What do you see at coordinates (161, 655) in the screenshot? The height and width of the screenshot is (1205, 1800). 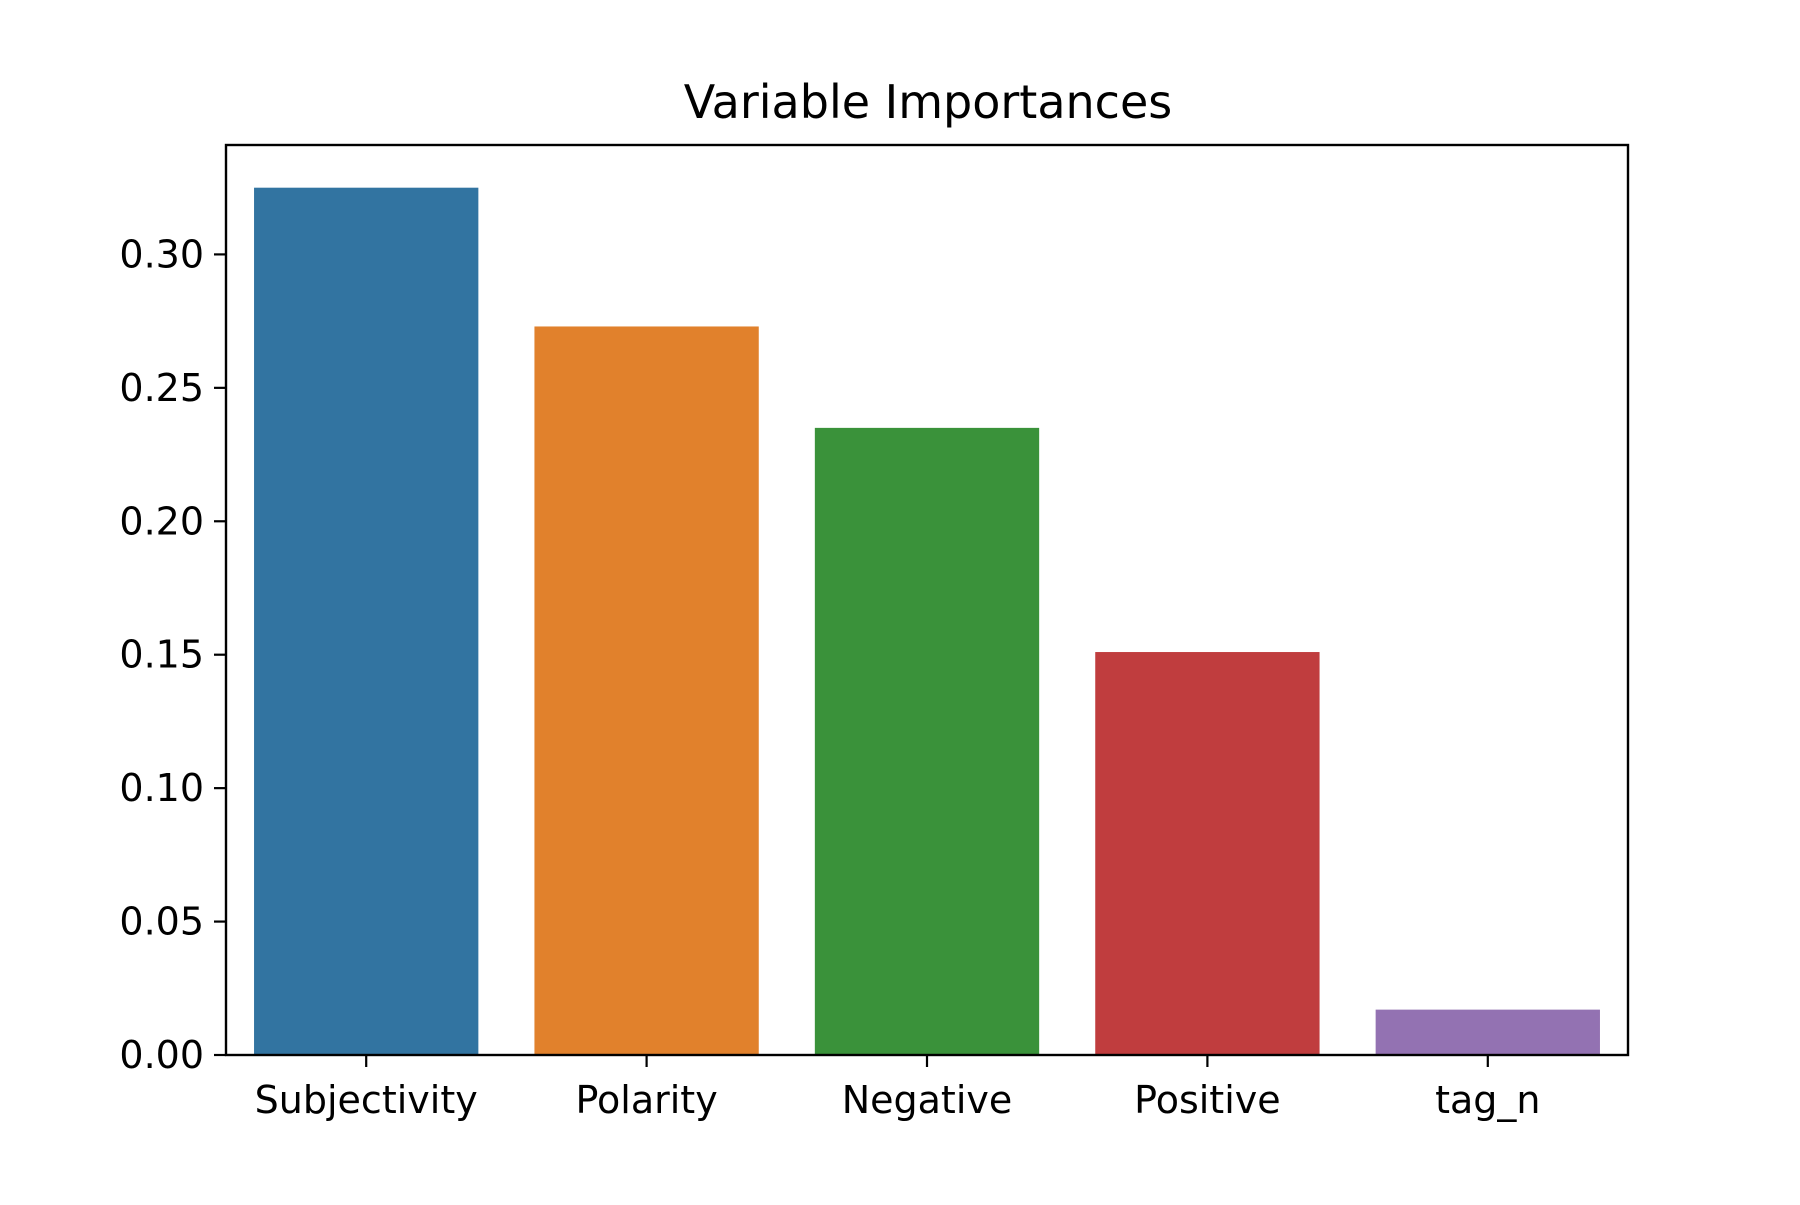 I see `y-tick-label: 0.15` at bounding box center [161, 655].